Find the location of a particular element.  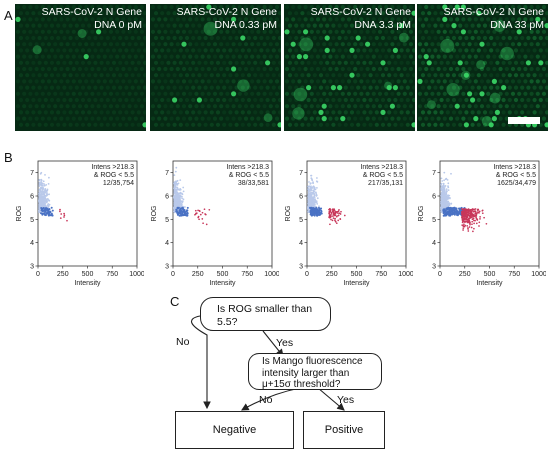

panel-a-letter: A is located at coordinates (8, 15).